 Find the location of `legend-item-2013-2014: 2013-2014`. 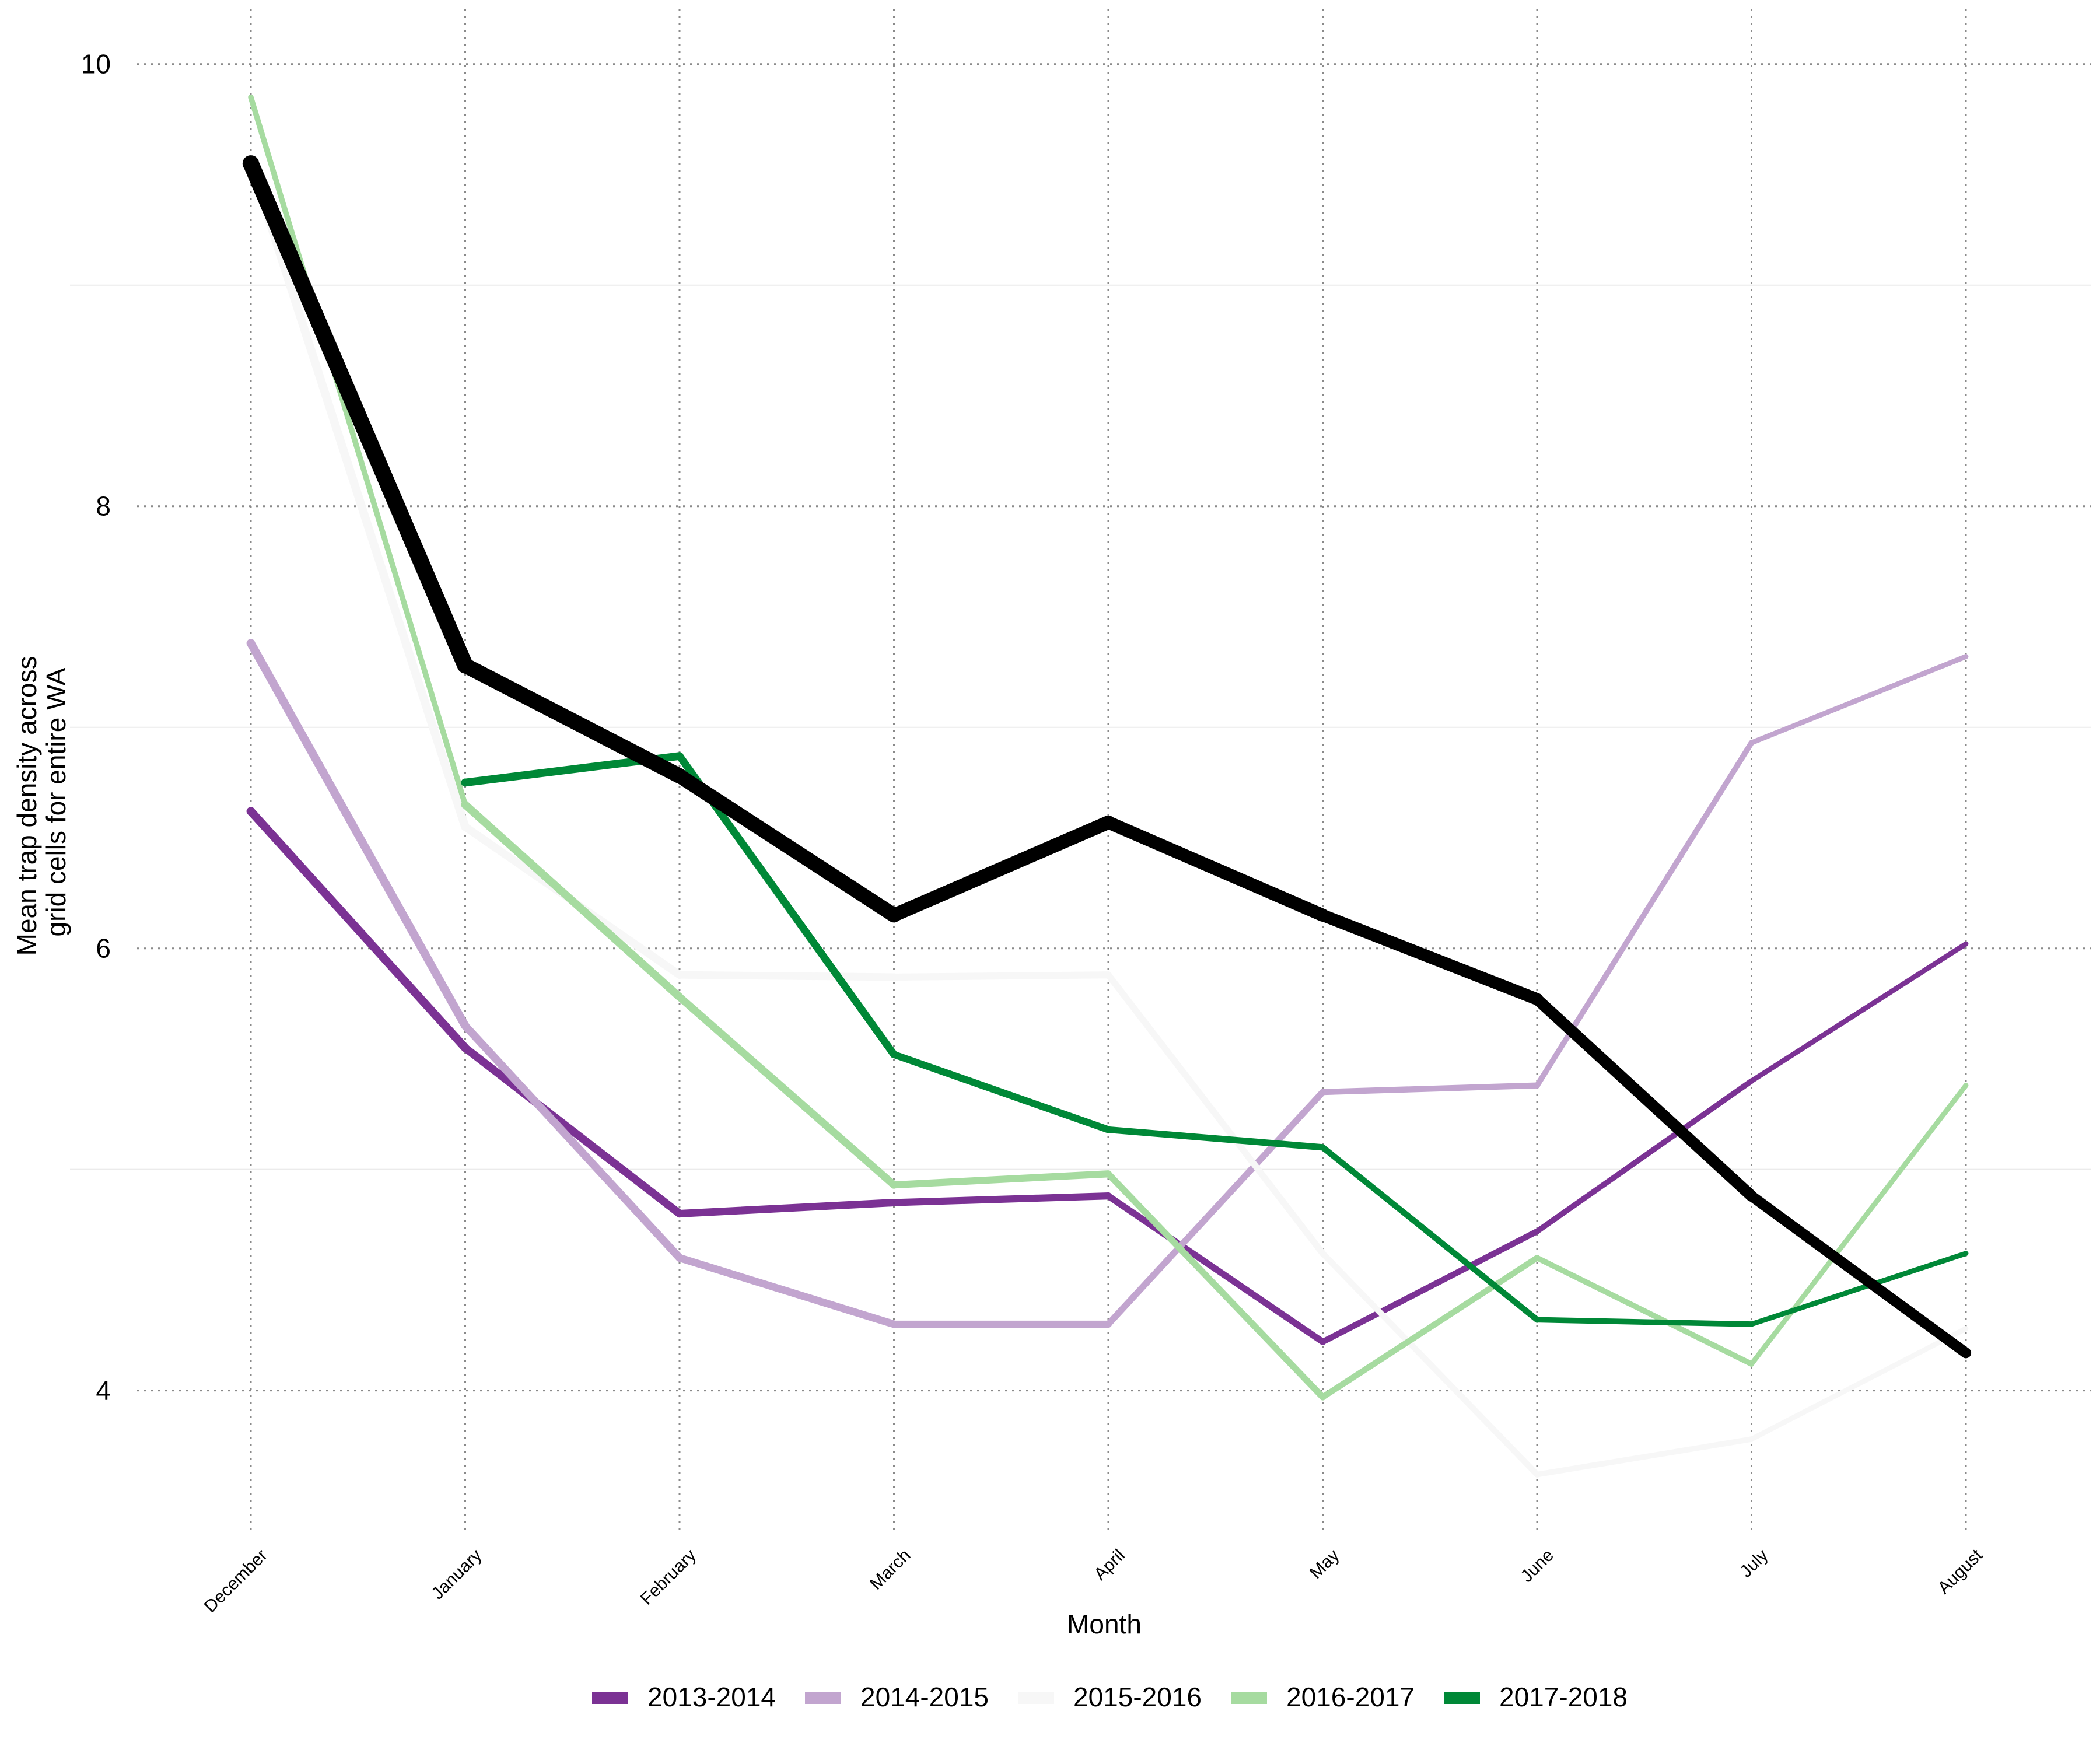

legend-item-2013-2014: 2013-2014 is located at coordinates (684, 1697).